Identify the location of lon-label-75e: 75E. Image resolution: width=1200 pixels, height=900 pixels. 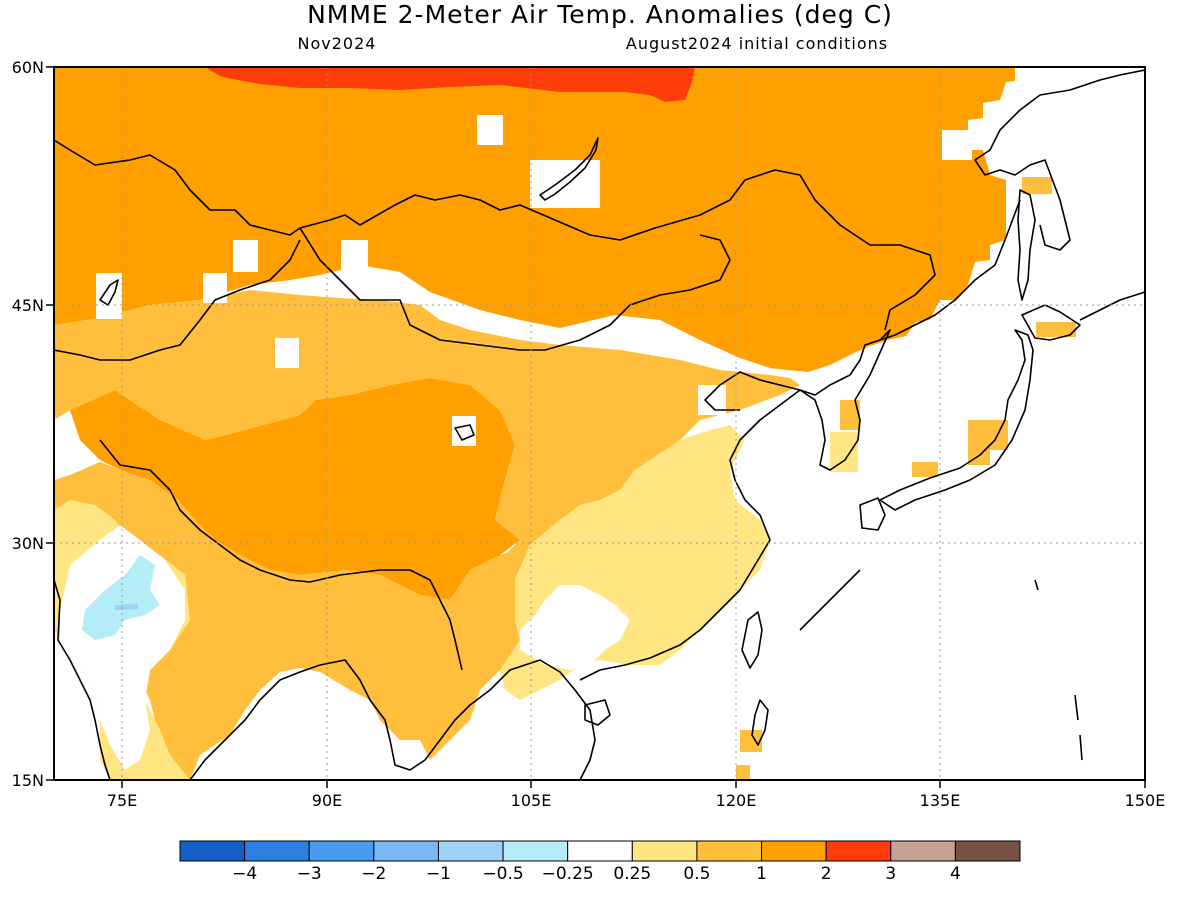
(122, 800).